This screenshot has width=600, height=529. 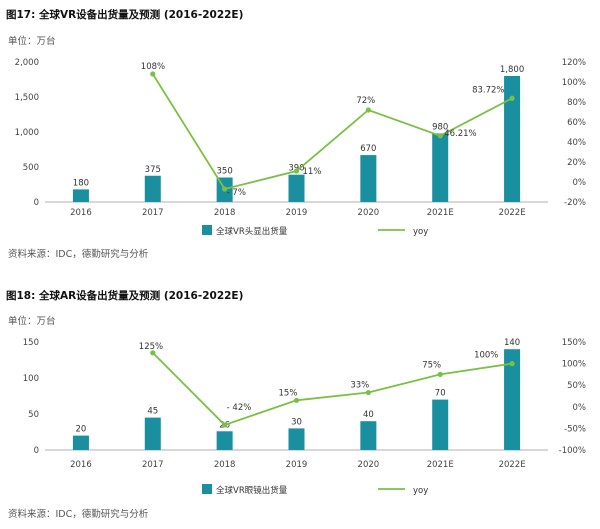 What do you see at coordinates (512, 213) in the screenshot?
I see `x-tick-label: 2022E` at bounding box center [512, 213].